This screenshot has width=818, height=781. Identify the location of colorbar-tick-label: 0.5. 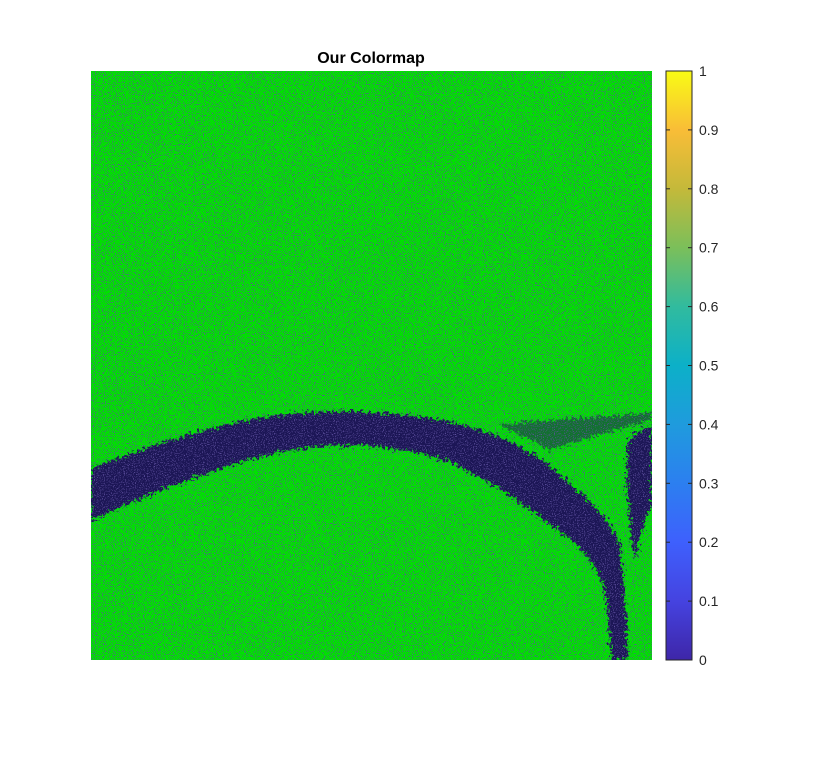
(709, 366).